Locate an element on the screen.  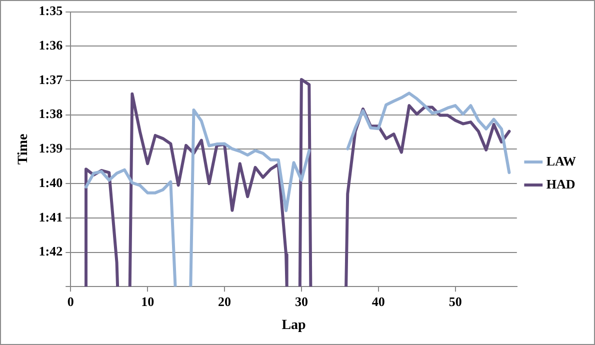
y-tick-label: 1:37 is located at coordinates (51, 79).